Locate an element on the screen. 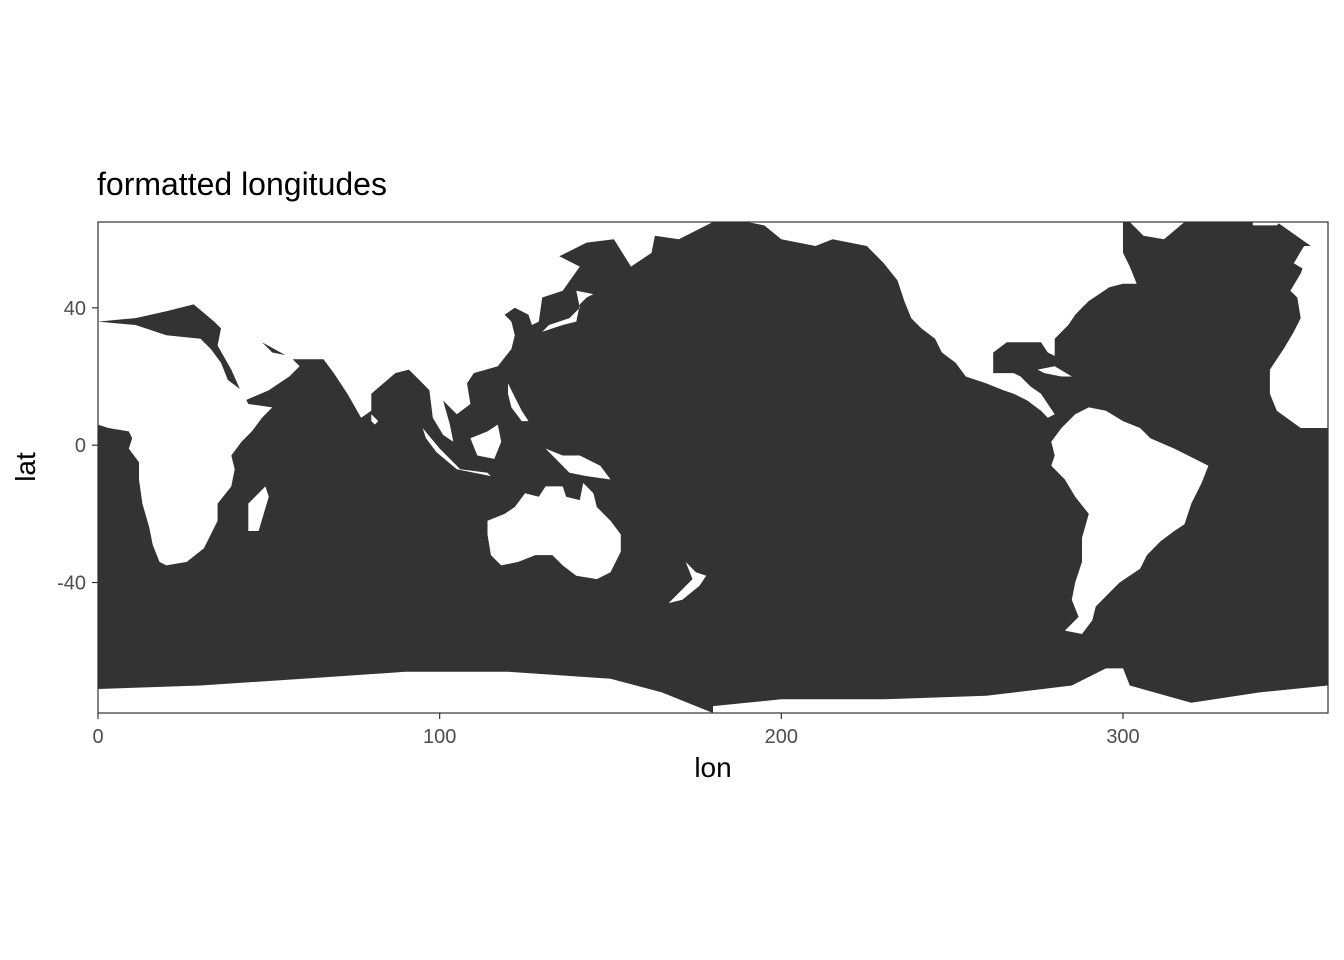  land-iceland is located at coordinates (1266, 224).